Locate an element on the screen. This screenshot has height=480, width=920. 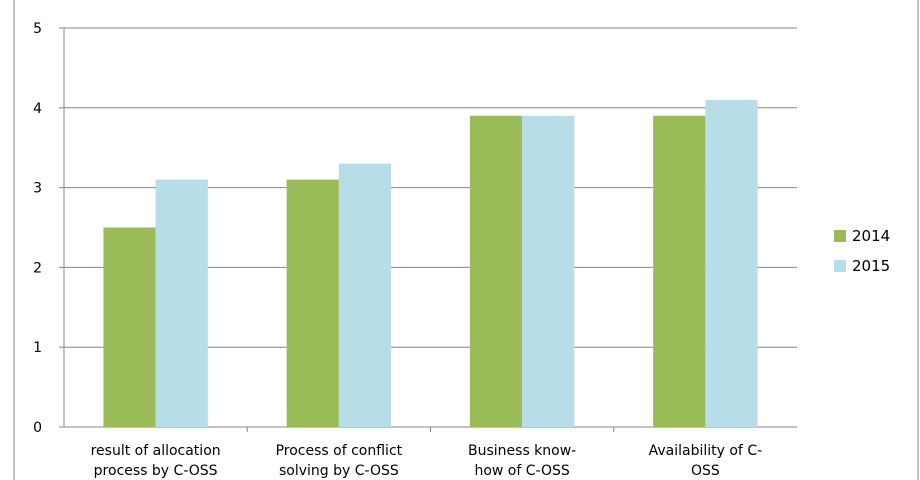
x-category-label: process by C-OSS is located at coordinates (156, 471).